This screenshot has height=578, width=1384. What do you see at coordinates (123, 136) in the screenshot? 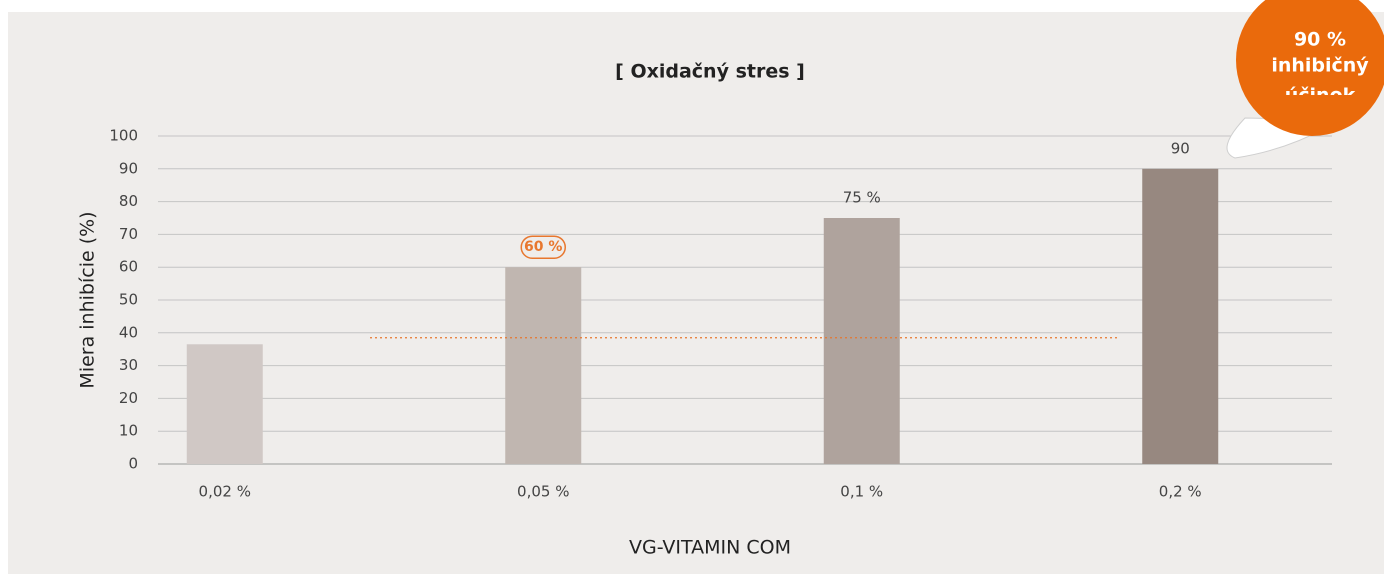
I see `y-tick-label: 100` at bounding box center [123, 136].